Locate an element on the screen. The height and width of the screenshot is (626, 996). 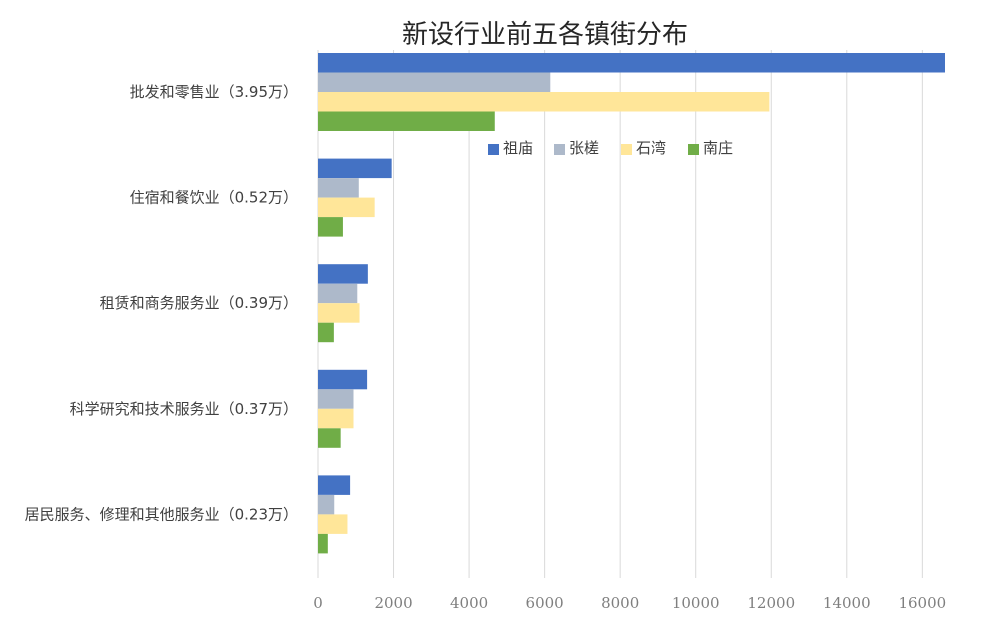
category-label: 居民服务、修理和其他服务业（0.23万） is located at coordinates (161, 514).